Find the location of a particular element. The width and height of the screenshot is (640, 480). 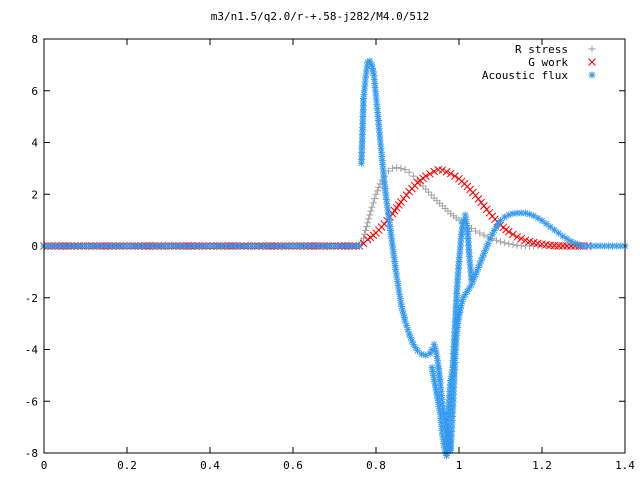

x-tick-label: 0.6 is located at coordinates (293, 465).